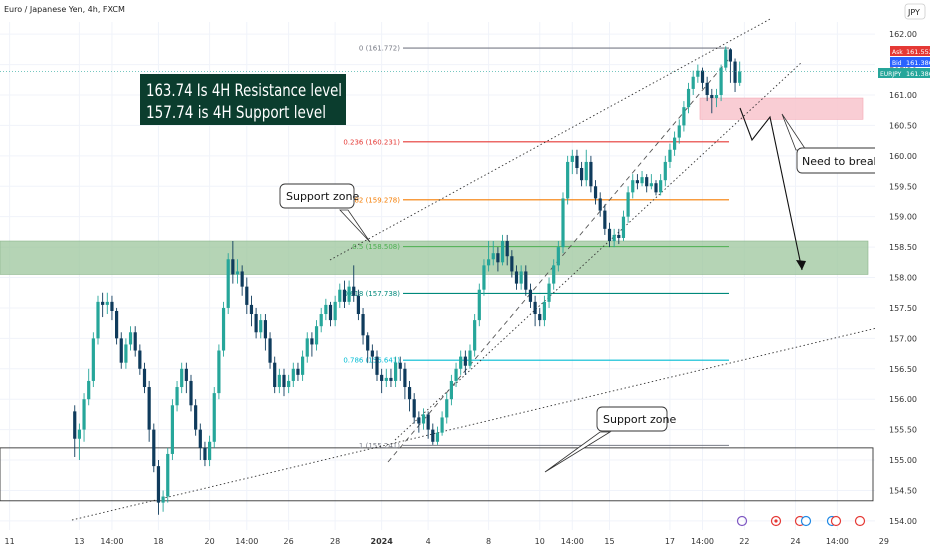 This screenshot has width=932, height=550. I want to click on currency-label: JPY, so click(913, 12).